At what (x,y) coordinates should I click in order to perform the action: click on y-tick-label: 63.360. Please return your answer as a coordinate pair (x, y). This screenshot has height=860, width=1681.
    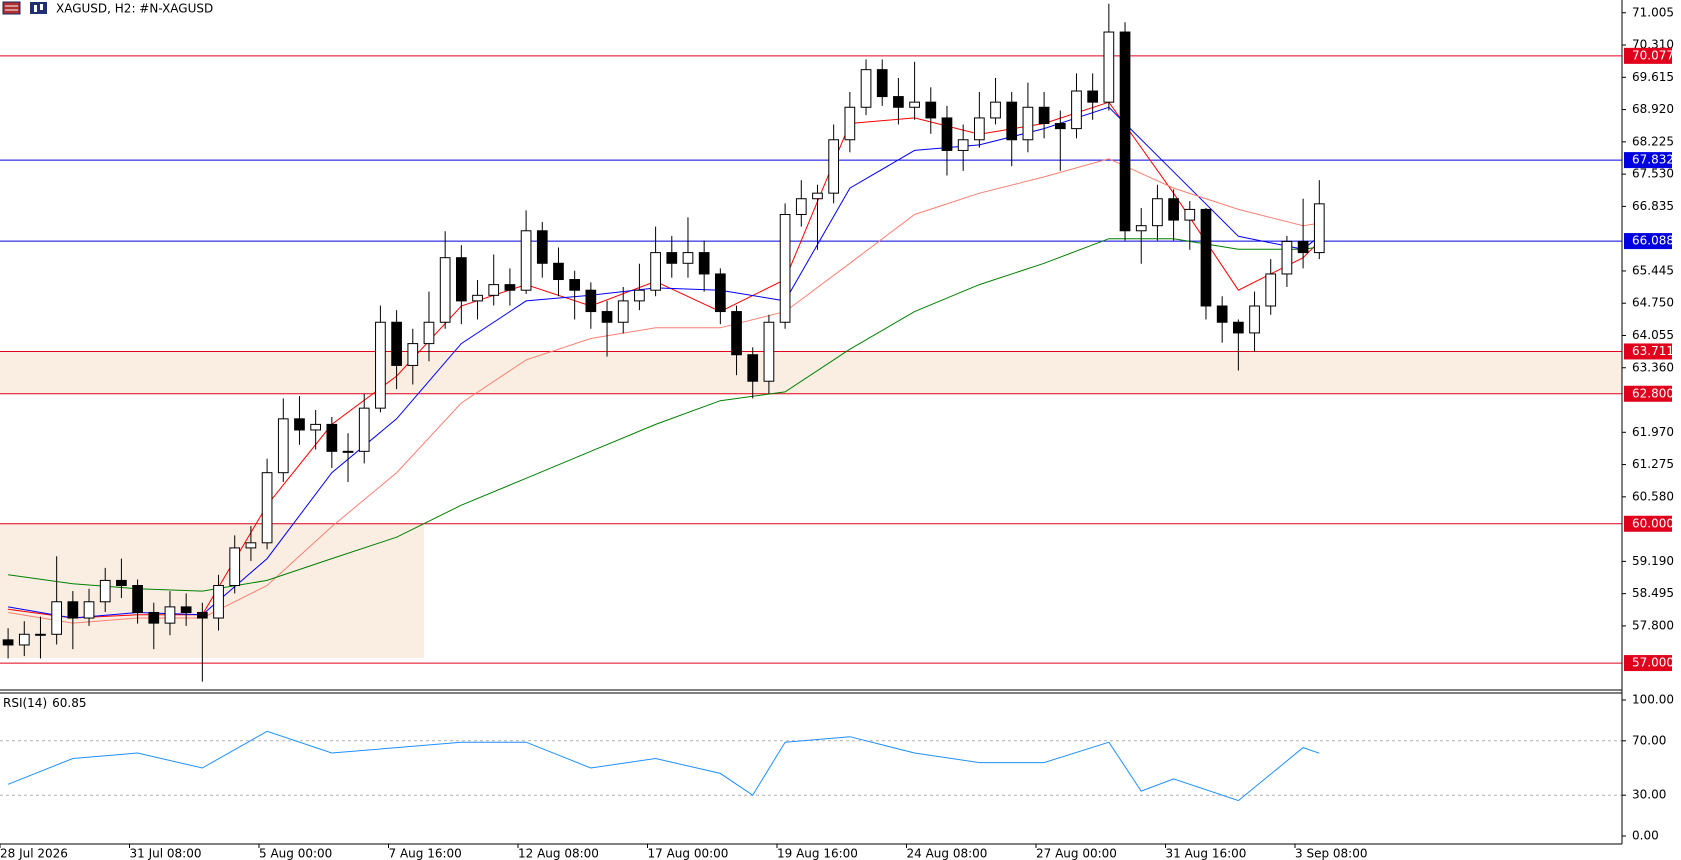
    Looking at the image, I should click on (1653, 367).